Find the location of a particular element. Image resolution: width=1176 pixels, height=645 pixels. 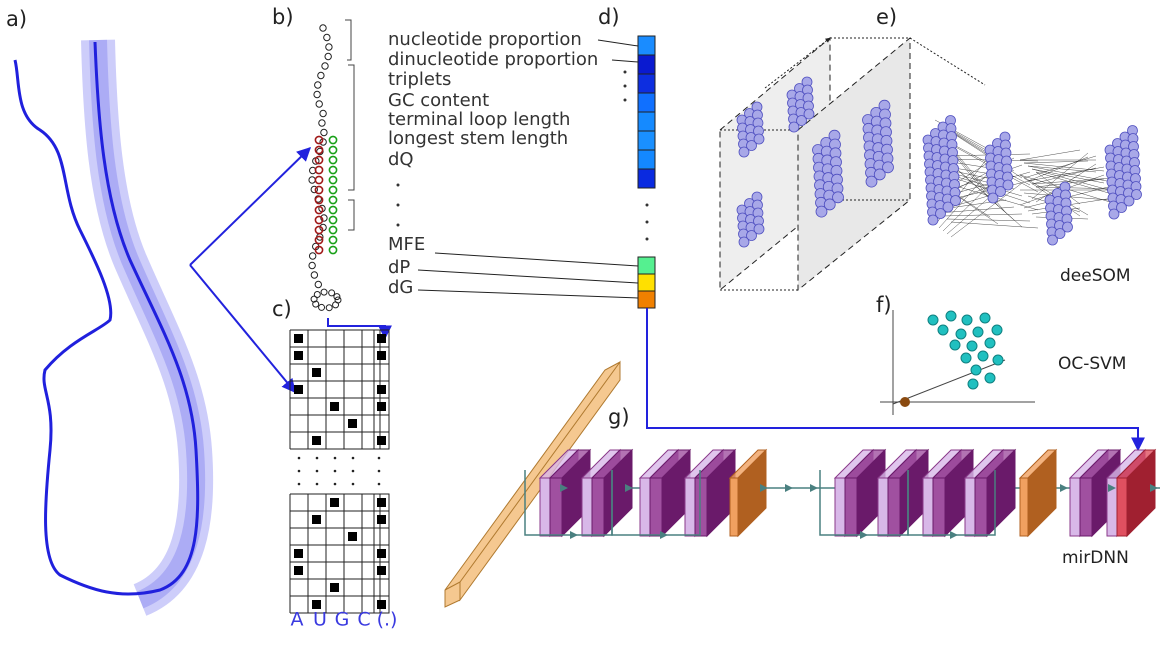

panel-label: a) is located at coordinates (16, 19).